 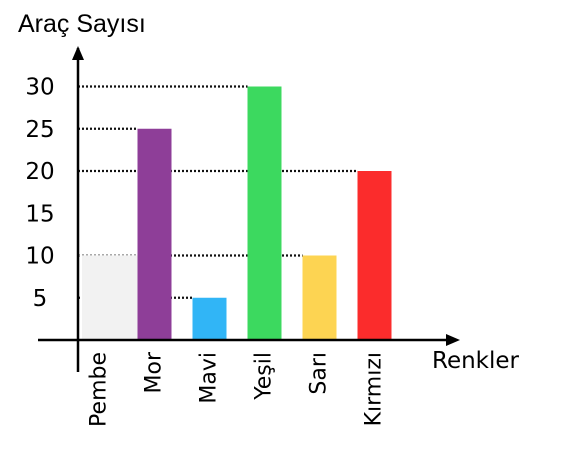 I want to click on x-tick-label: Pembe, so click(x=99, y=389).